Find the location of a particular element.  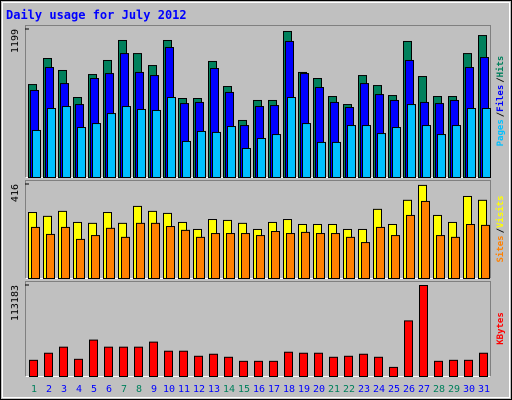

x-tick-label: 4 is located at coordinates (79, 389).